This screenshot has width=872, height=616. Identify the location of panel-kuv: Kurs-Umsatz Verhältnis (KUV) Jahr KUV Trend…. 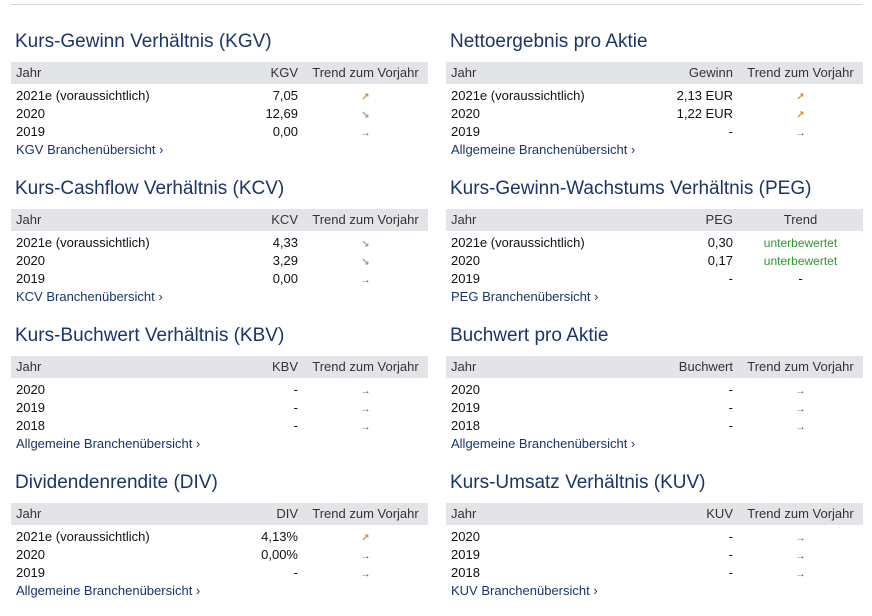
(654, 535).